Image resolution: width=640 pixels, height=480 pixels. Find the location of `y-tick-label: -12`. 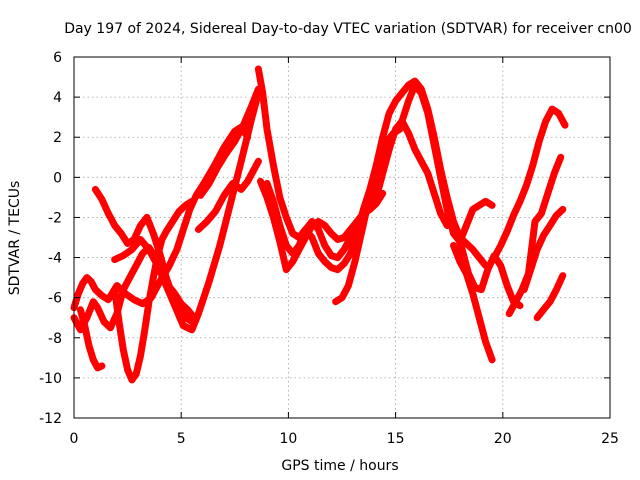

y-tick-label: -12 is located at coordinates (50, 419).